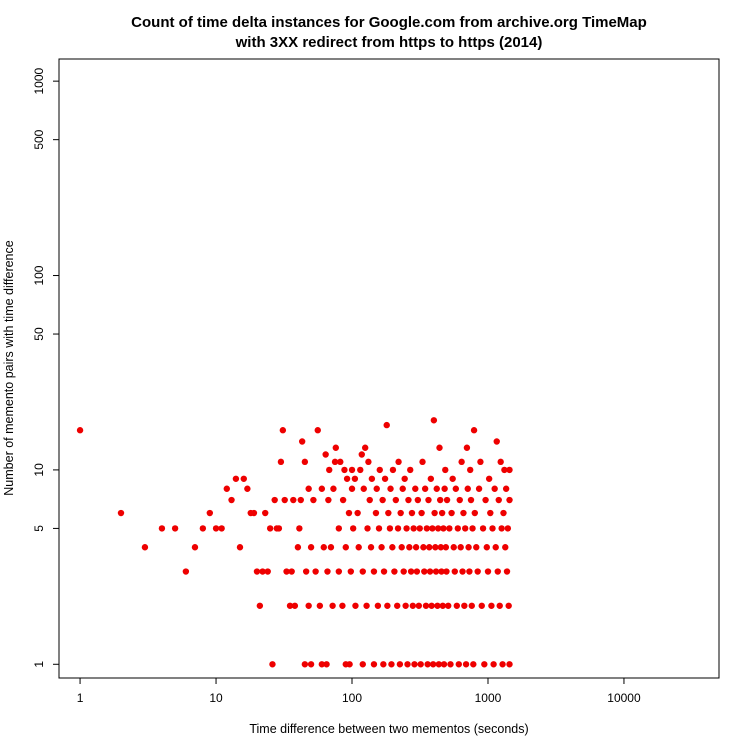 The image size is (750, 750). What do you see at coordinates (624, 698) in the screenshot?
I see `x-tick-label: 10000` at bounding box center [624, 698].